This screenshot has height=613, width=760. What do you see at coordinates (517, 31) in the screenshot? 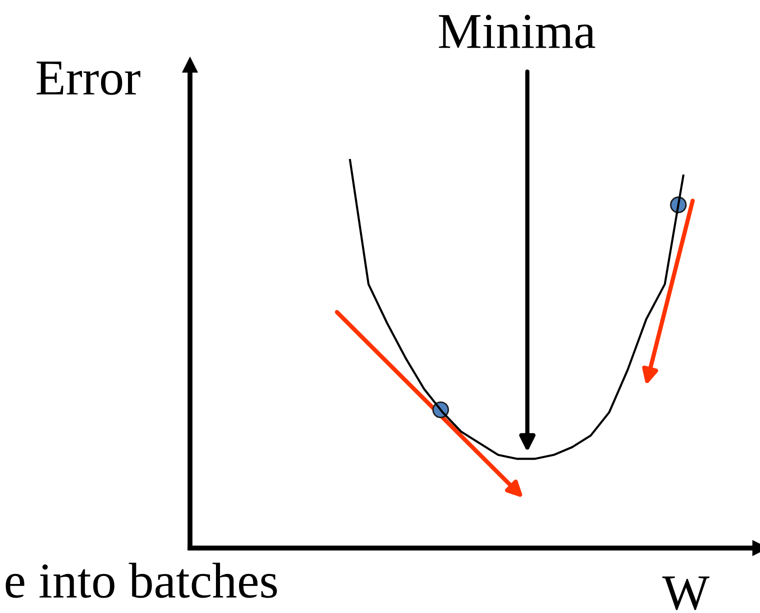
I see `text: Minima` at bounding box center [517, 31].